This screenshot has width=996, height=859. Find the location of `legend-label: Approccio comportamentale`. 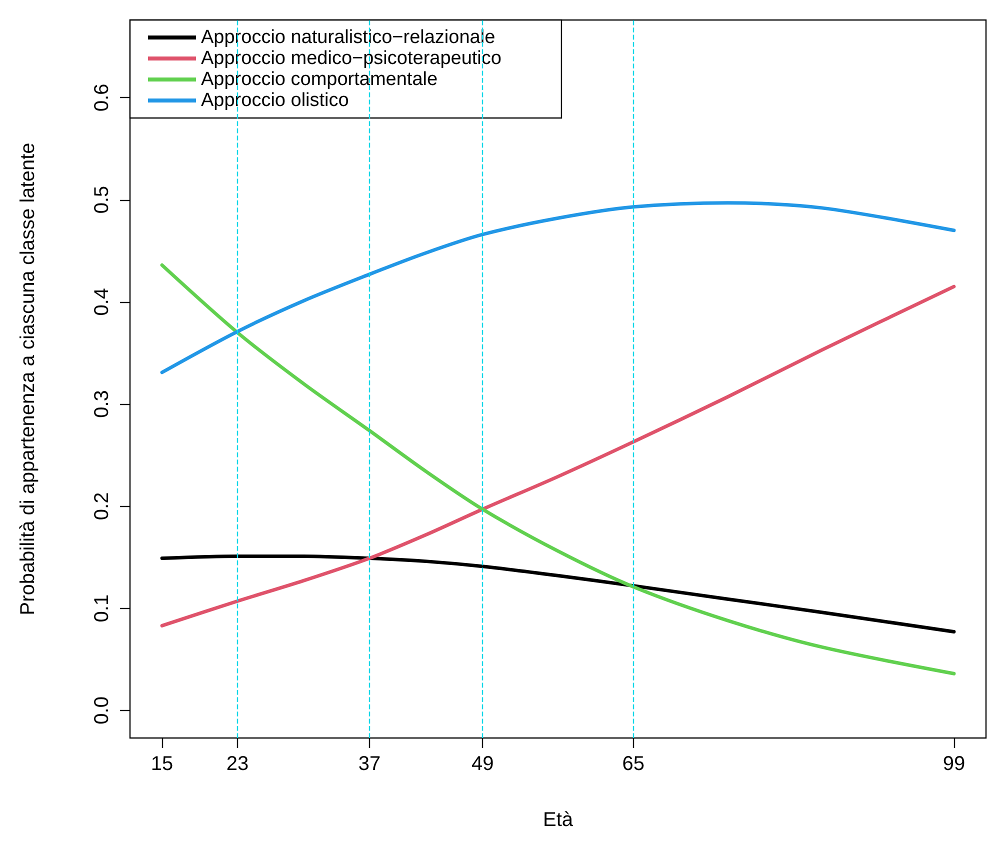

legend-label: Approccio comportamentale is located at coordinates (319, 79).